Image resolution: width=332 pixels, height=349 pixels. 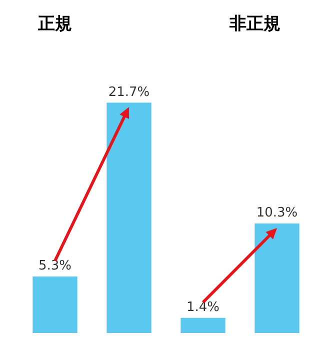 What do you see at coordinates (55, 266) in the screenshot?
I see `data-label: 5.3%` at bounding box center [55, 266].